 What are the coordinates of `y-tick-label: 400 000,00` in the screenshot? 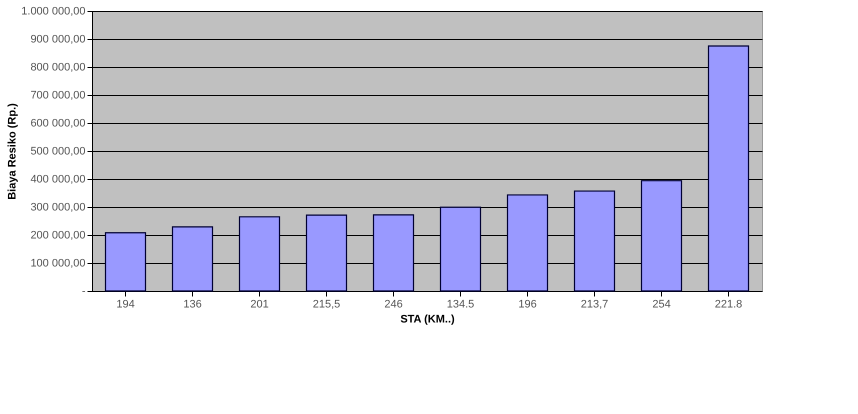 It's located at (58, 180).